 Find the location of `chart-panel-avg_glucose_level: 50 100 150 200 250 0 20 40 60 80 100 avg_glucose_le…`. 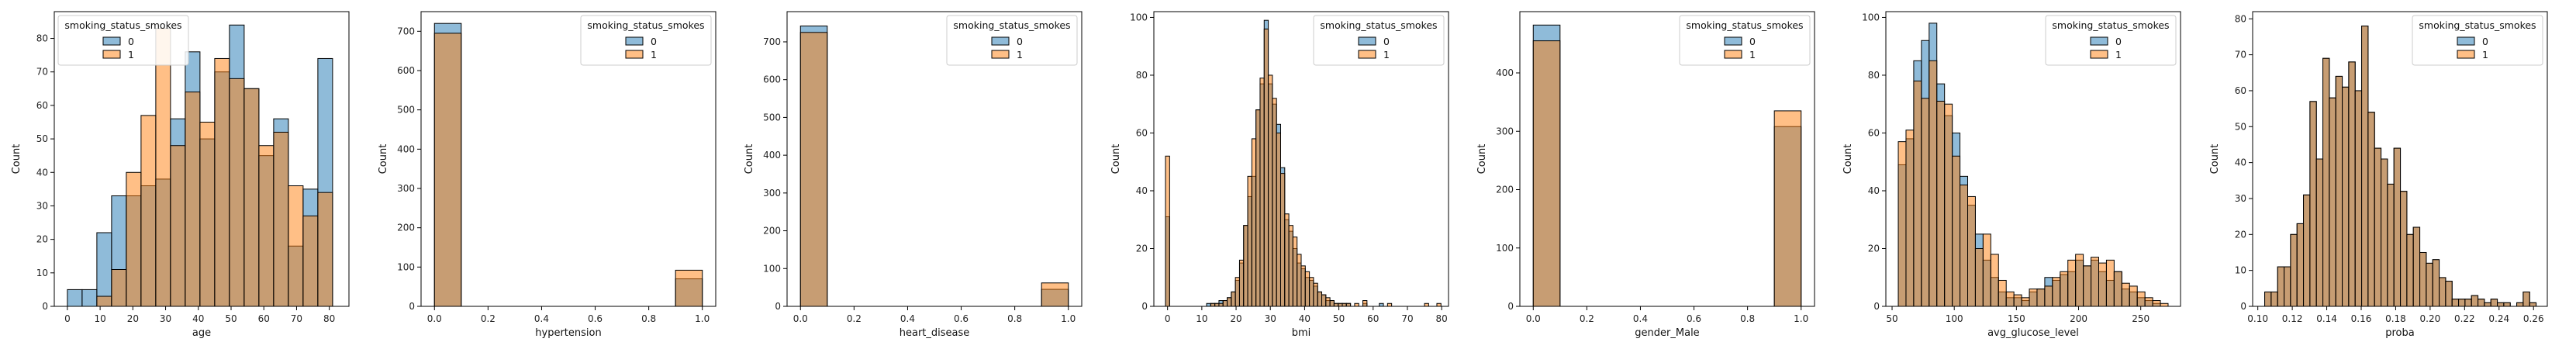

chart-panel-avg_glucose_level: 50 100 150 200 250 0 20 40 60 80 100 avg_glucose_le… is located at coordinates (2012, 175).